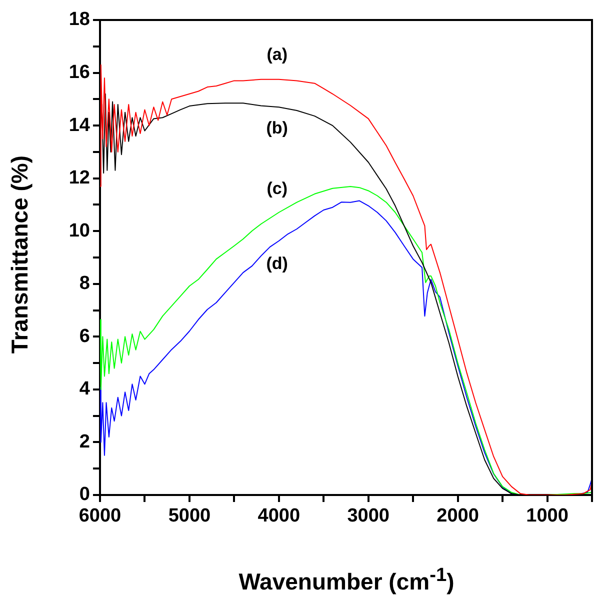  Describe the element at coordinates (277, 188) in the screenshot. I see `series-label: (c)` at that location.